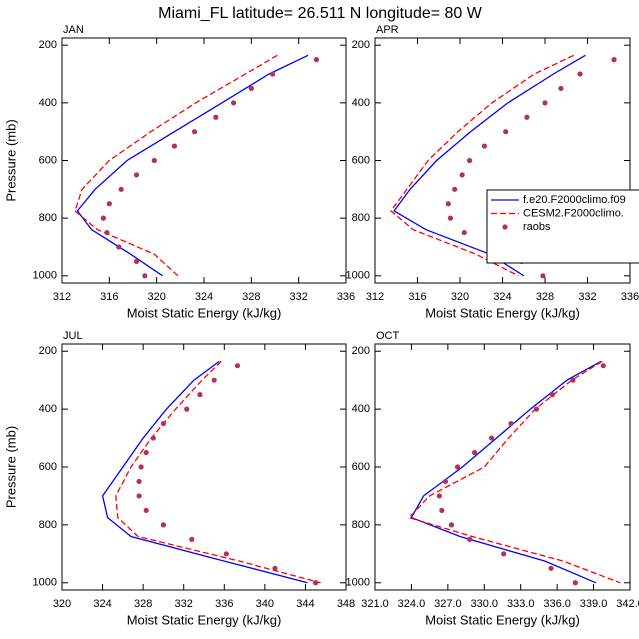 This screenshot has width=639, height=639. I want to click on y-tick-label: 600, so click(361, 160).